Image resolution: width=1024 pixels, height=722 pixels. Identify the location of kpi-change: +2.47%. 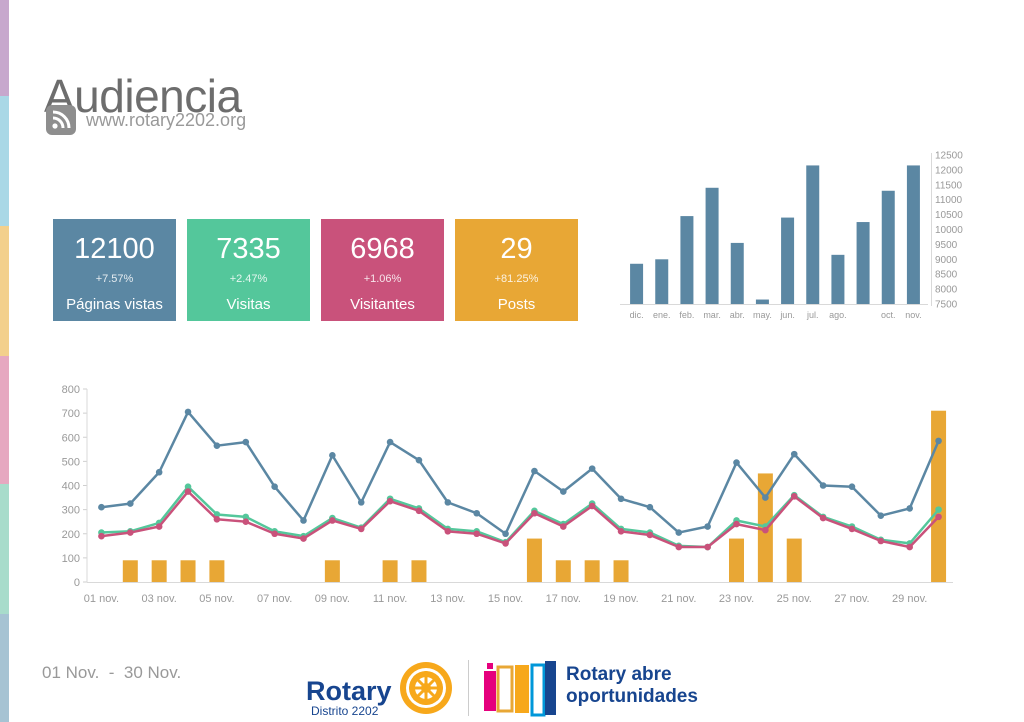
(248, 279).